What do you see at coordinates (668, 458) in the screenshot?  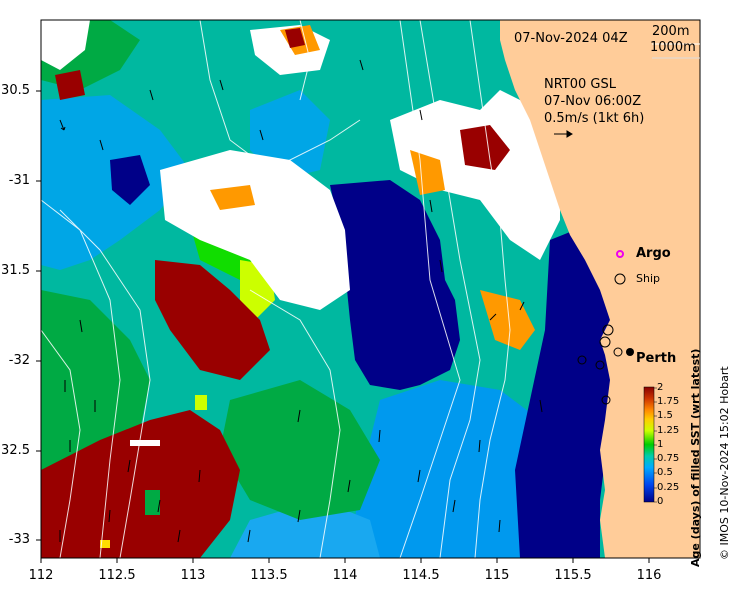 I see `colorbar-tick-label: 0.75` at bounding box center [668, 458].